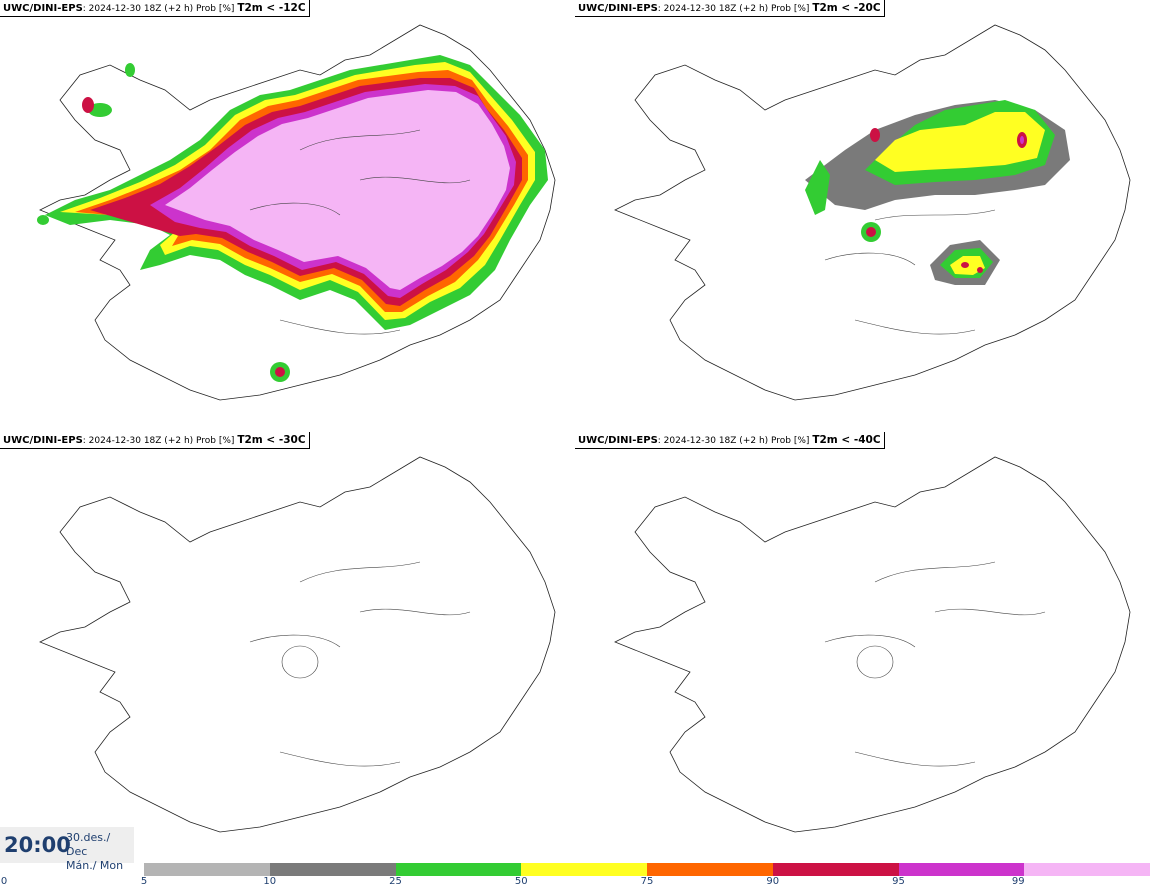 This screenshot has height=891, width=1150. I want to click on threshold-label: T2m < -30C, so click(271, 440).